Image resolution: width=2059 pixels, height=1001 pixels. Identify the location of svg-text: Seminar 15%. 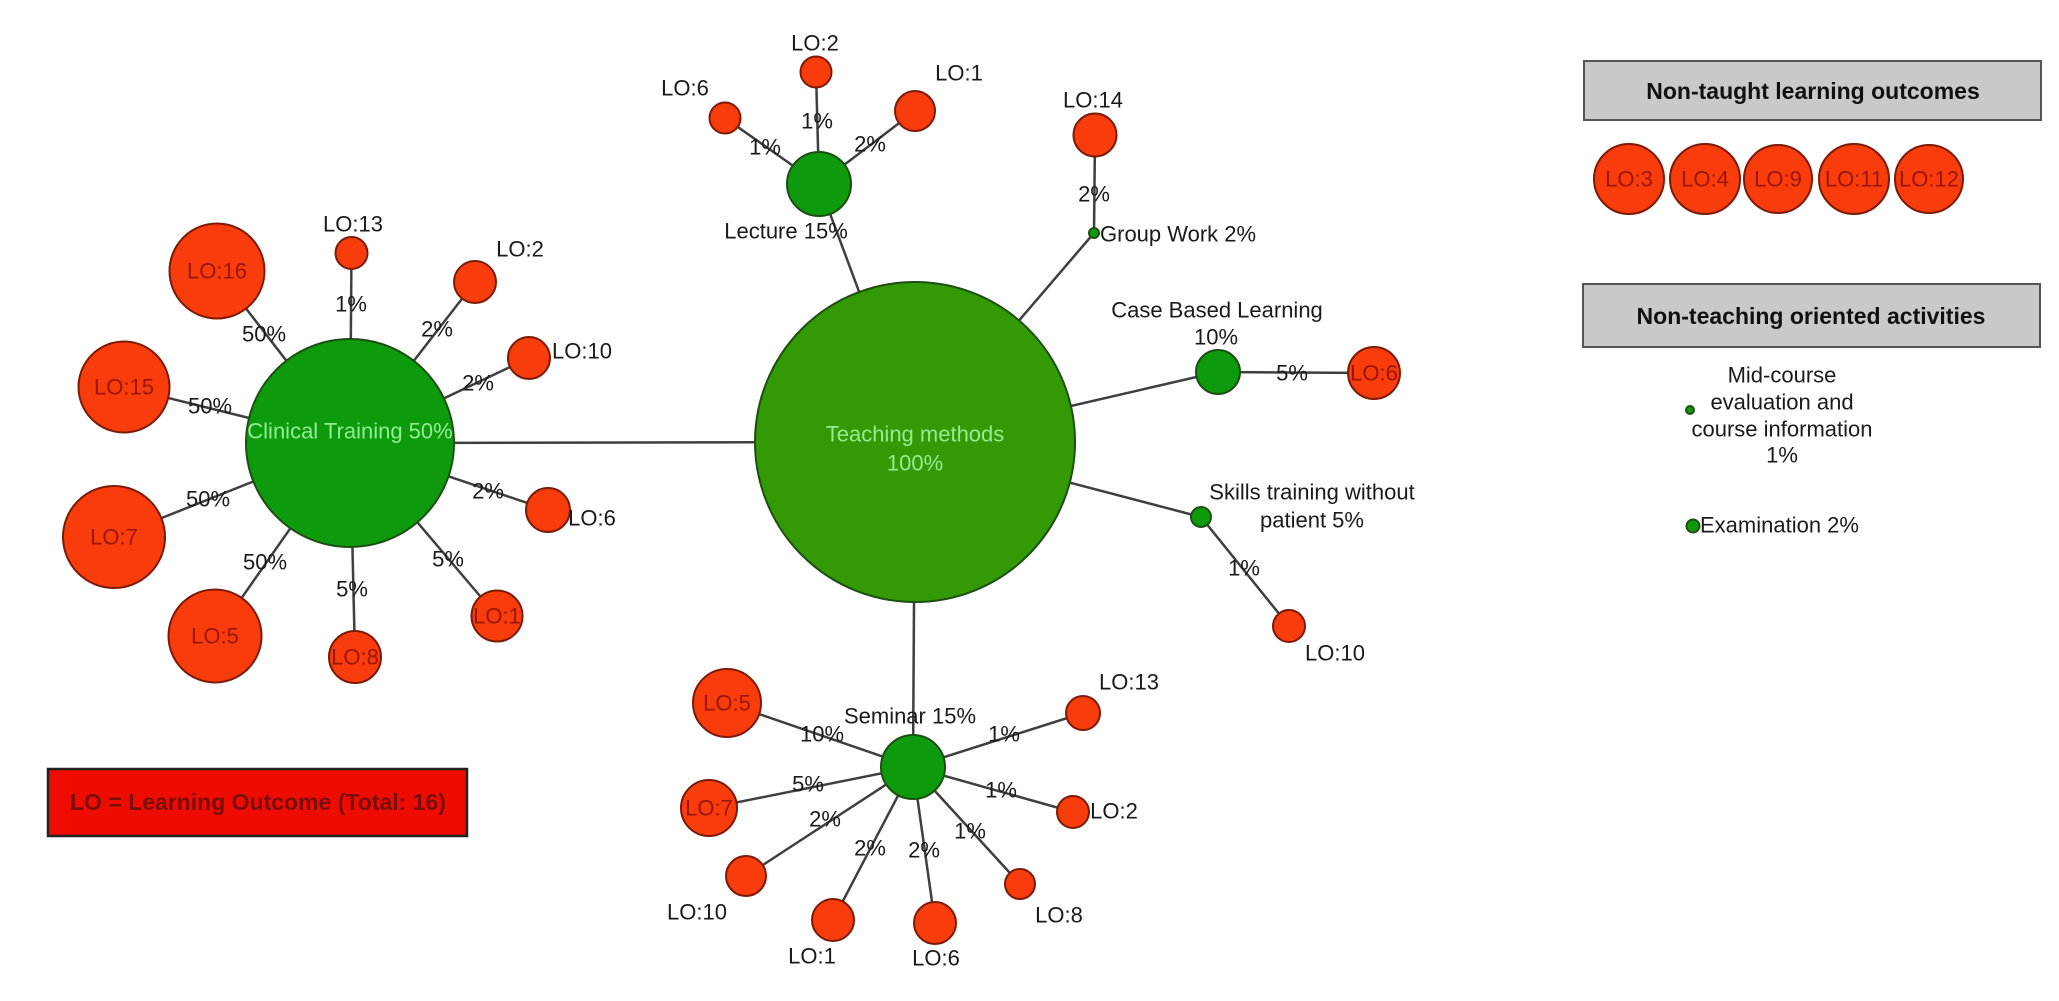
(910, 716).